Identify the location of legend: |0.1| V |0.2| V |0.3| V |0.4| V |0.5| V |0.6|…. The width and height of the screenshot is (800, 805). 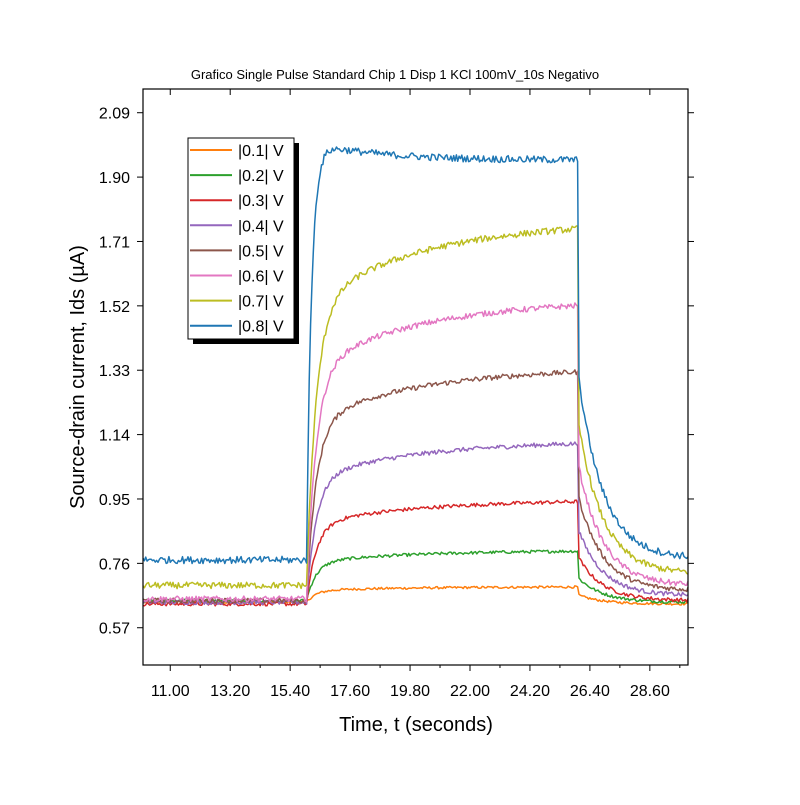
(243, 240).